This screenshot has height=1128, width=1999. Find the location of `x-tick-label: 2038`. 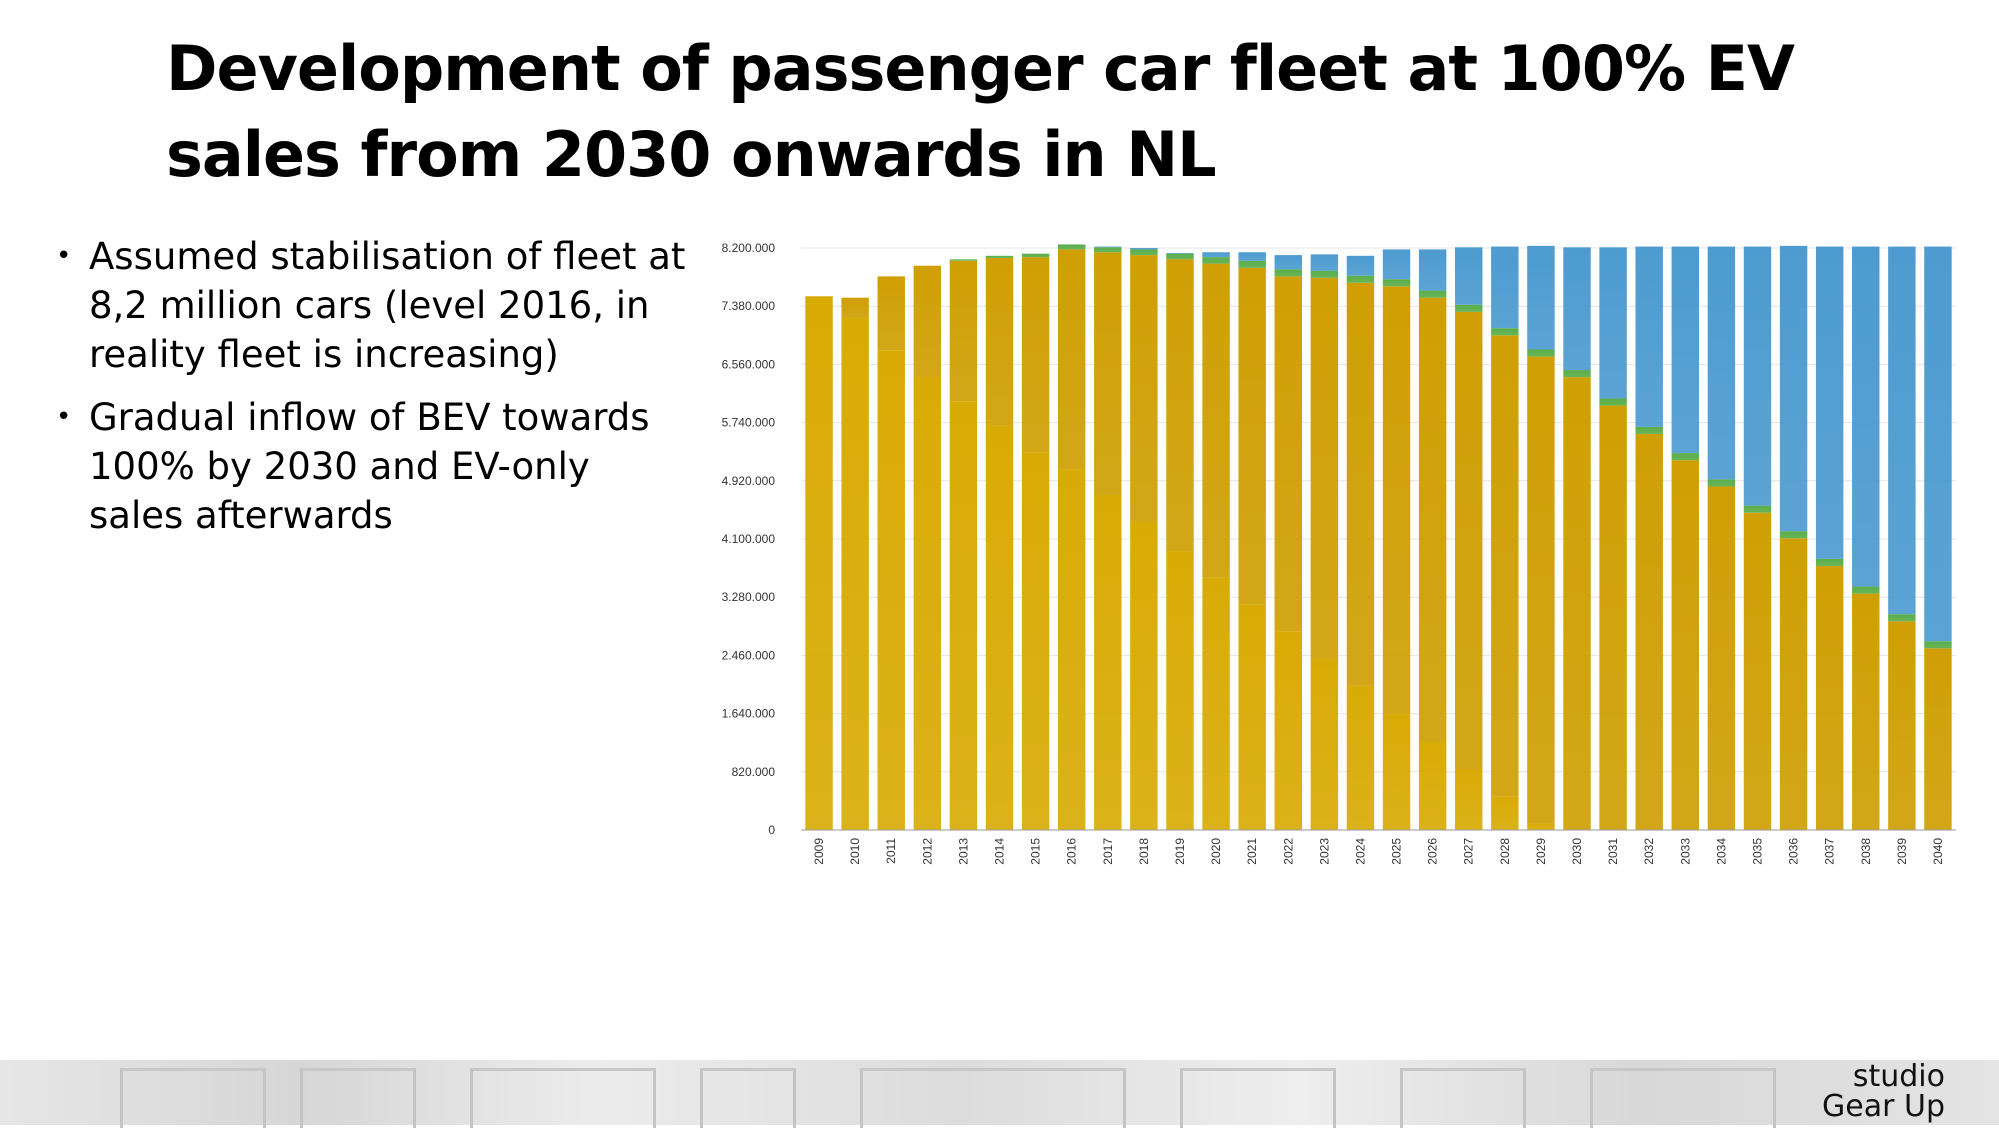

x-tick-label: 2038 is located at coordinates (1866, 851).